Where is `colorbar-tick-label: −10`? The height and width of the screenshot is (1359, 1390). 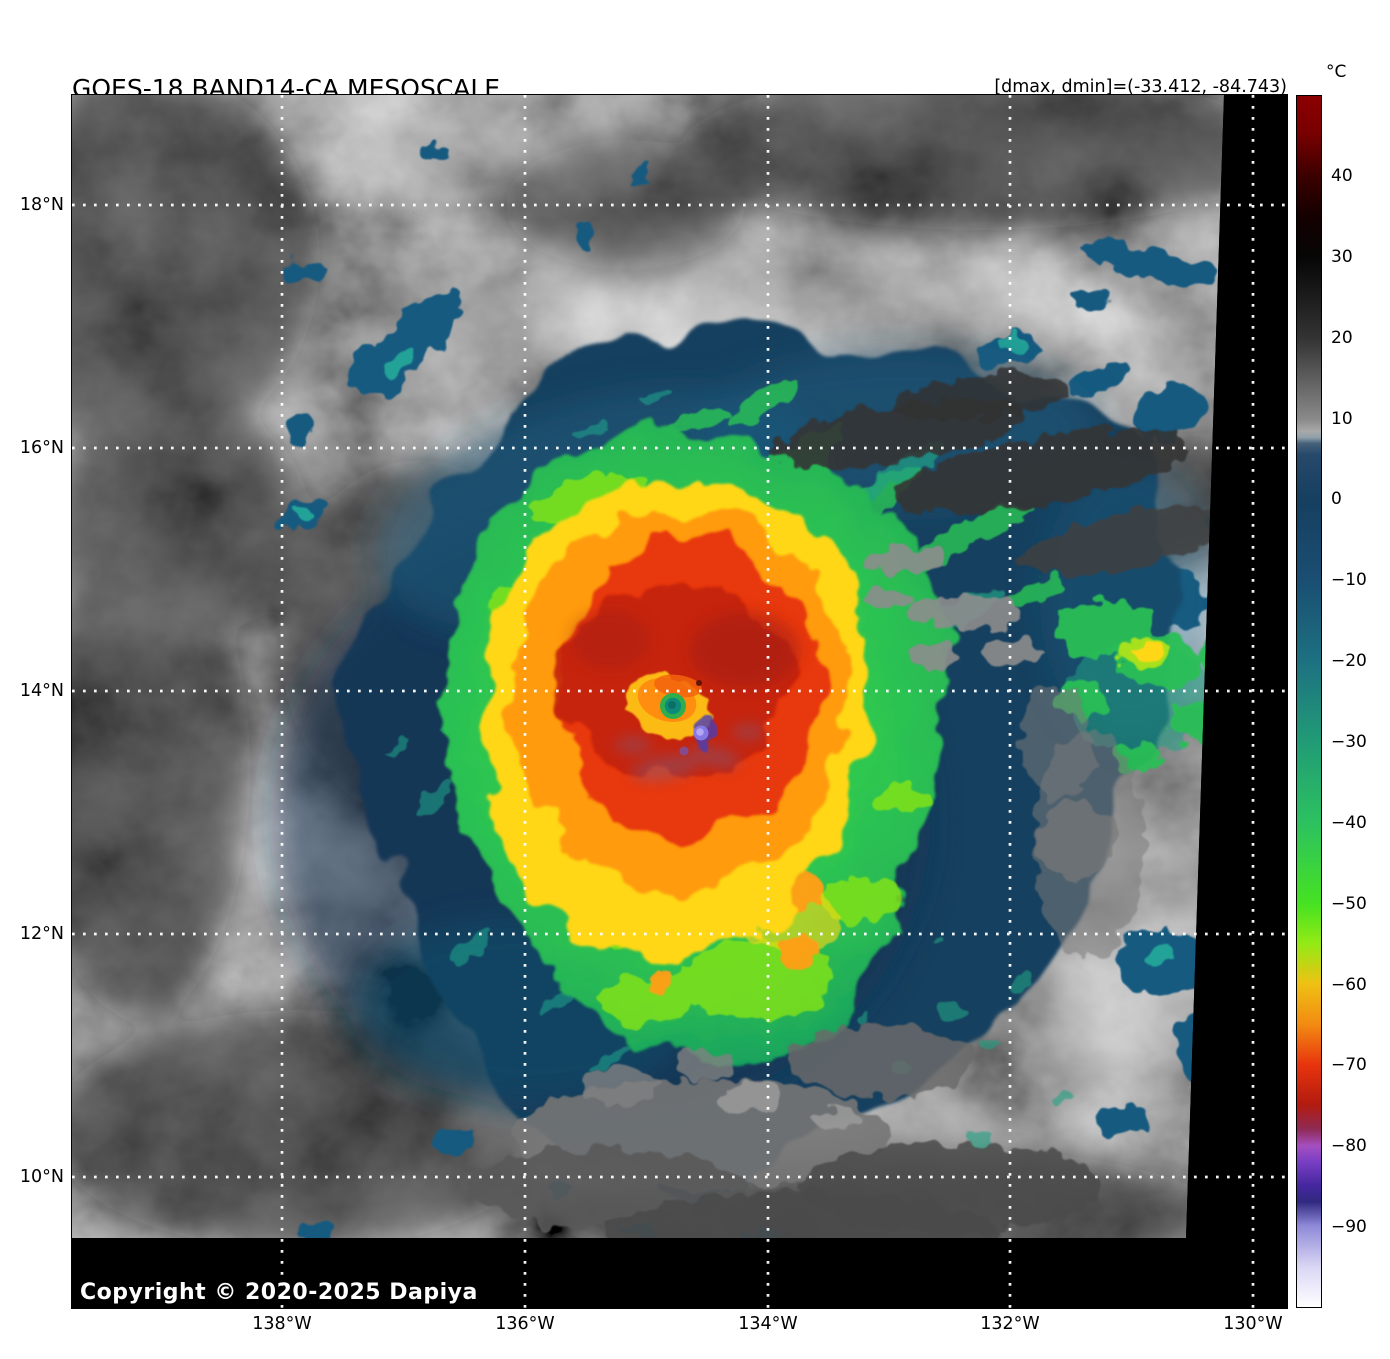
colorbar-tick-label: −10 is located at coordinates (1349, 580).